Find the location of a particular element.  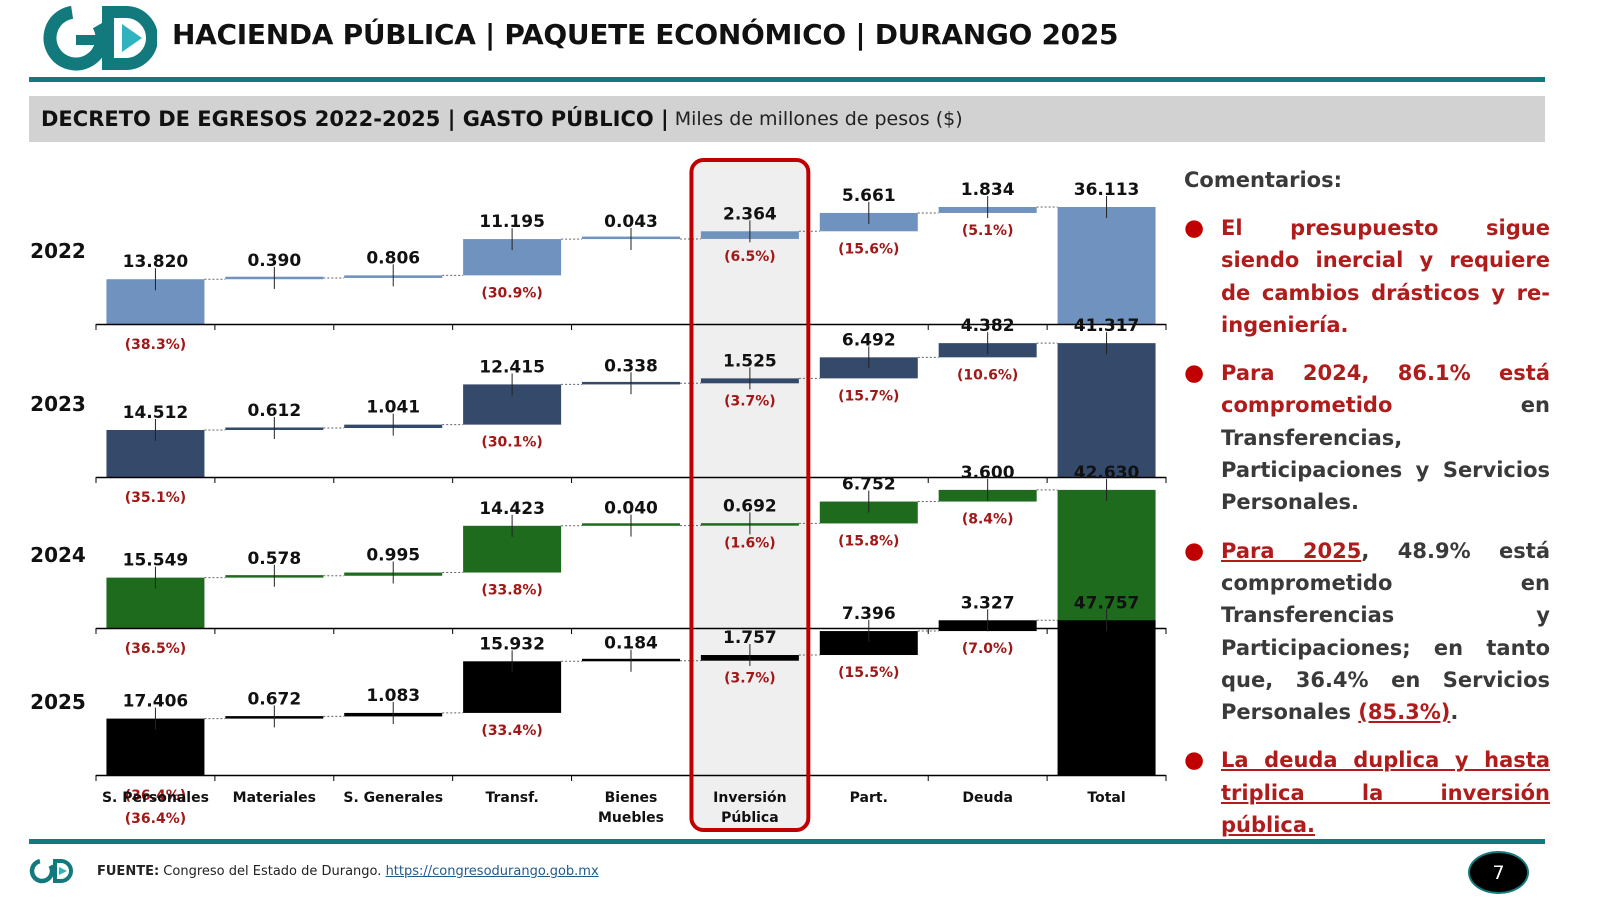

percent-label: (33.8%) is located at coordinates (511, 591).